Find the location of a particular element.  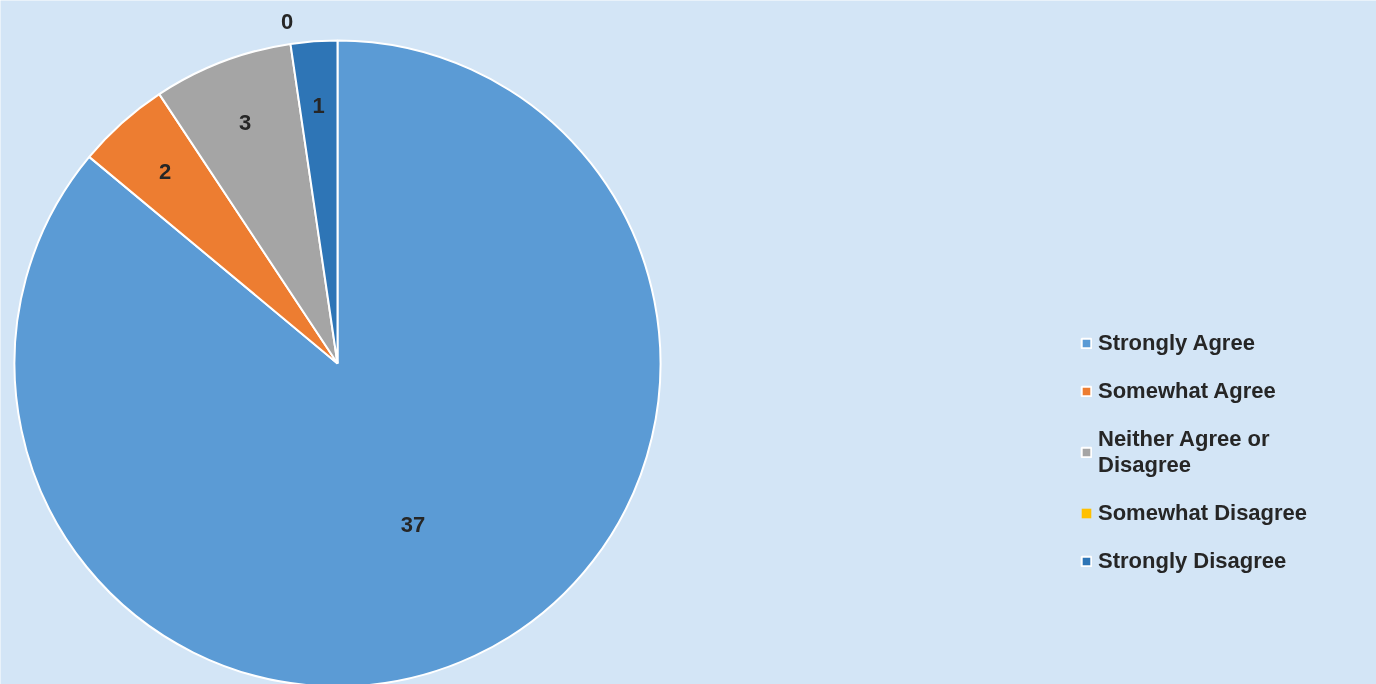

text: 0 is located at coordinates (287, 22).